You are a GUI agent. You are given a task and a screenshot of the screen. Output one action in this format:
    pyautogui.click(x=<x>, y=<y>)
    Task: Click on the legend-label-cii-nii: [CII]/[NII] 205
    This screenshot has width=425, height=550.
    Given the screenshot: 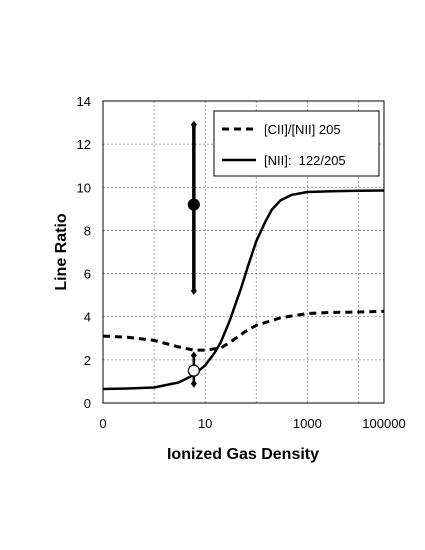 What is the action you would take?
    pyautogui.click(x=302, y=129)
    